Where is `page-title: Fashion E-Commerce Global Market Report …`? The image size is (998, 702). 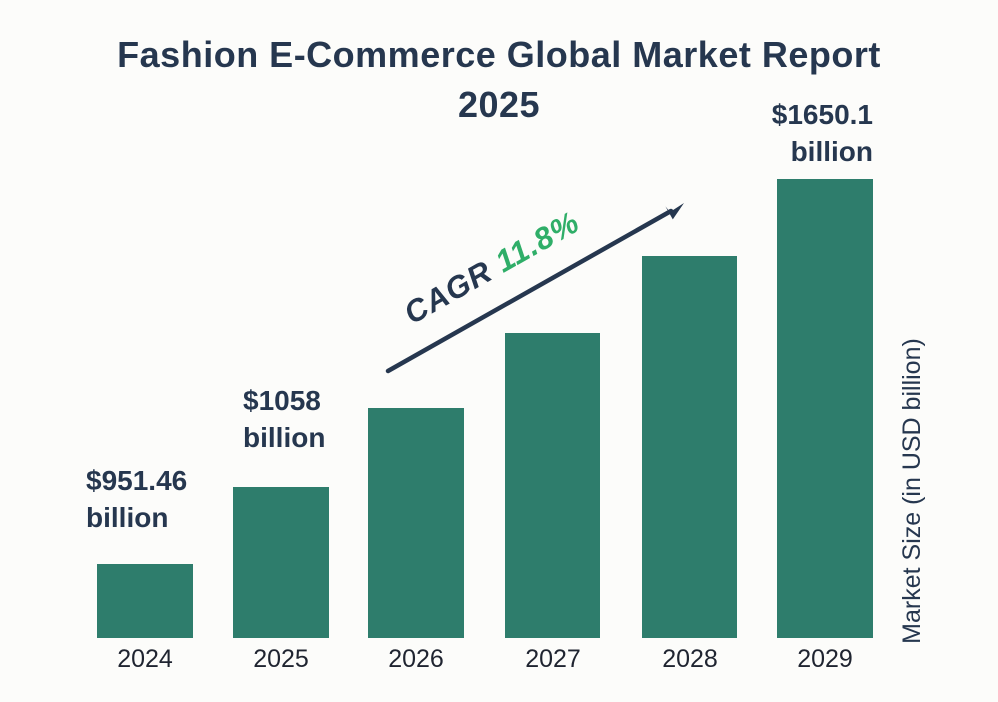
page-title: Fashion E-Commerce Global Market Report … is located at coordinates (499, 80).